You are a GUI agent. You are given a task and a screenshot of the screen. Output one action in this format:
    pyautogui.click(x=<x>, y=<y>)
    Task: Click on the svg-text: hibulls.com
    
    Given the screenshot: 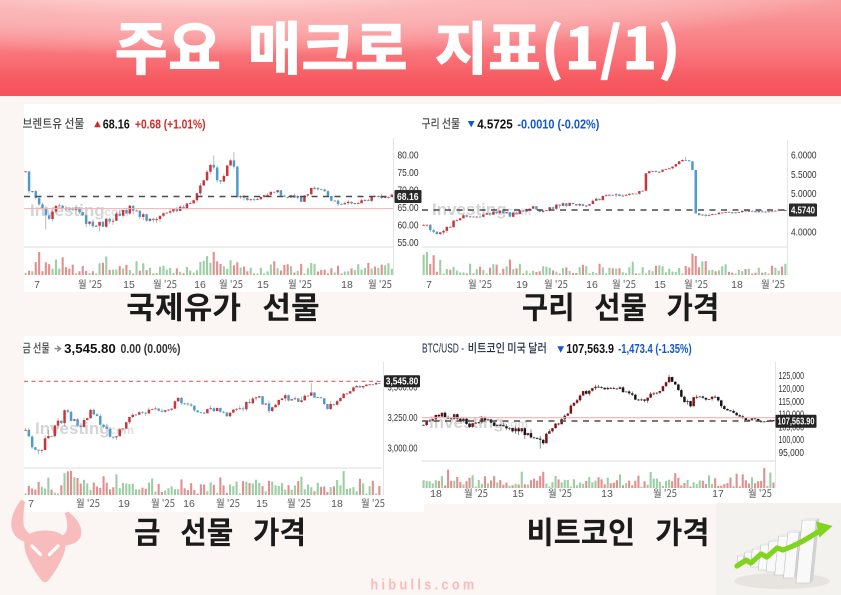 What is the action you would take?
    pyautogui.click(x=424, y=585)
    